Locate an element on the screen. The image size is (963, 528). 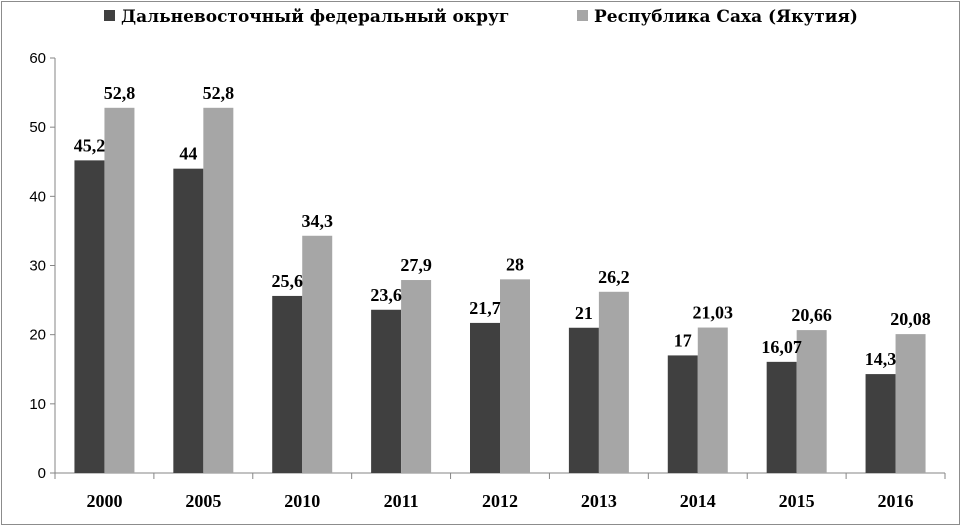
bar-series-1-2013 is located at coordinates (583, 400).